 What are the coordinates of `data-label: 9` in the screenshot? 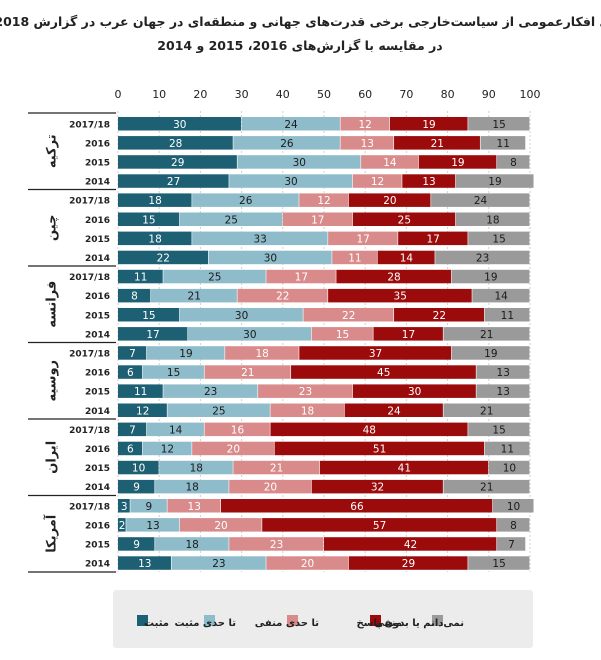 It's located at (136, 545).